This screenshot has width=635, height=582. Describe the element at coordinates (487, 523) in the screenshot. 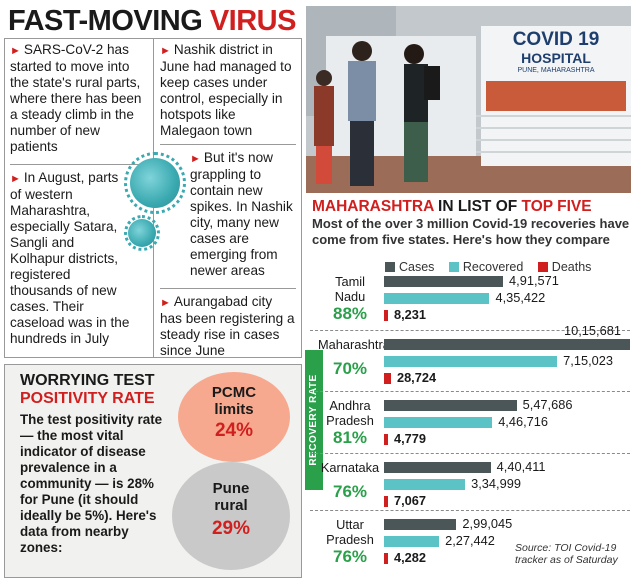

I see `value-label-cases: 2,99,045` at that location.